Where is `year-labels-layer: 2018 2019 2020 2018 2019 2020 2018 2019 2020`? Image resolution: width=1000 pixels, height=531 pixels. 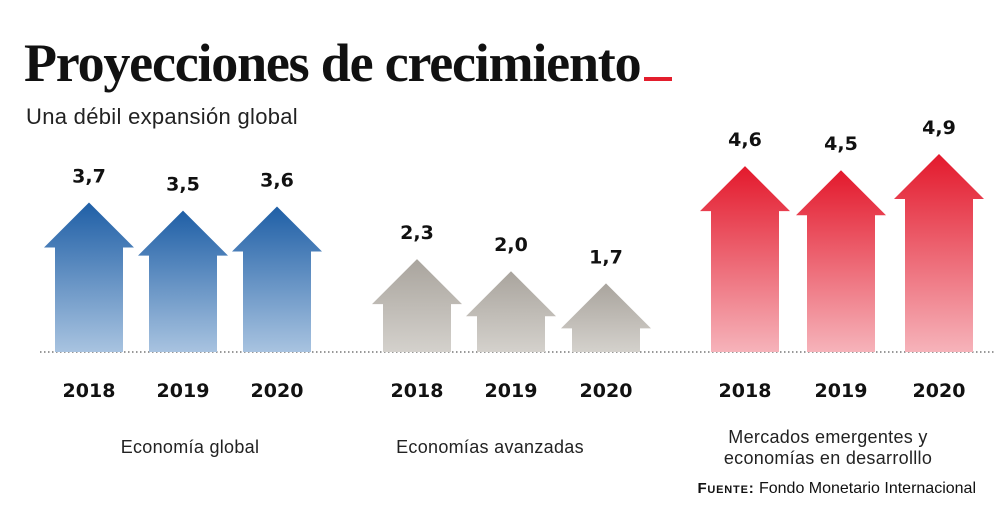 year-labels-layer: 2018 2019 2020 2018 2019 2020 2018 2019 2020 is located at coordinates (514, 391).